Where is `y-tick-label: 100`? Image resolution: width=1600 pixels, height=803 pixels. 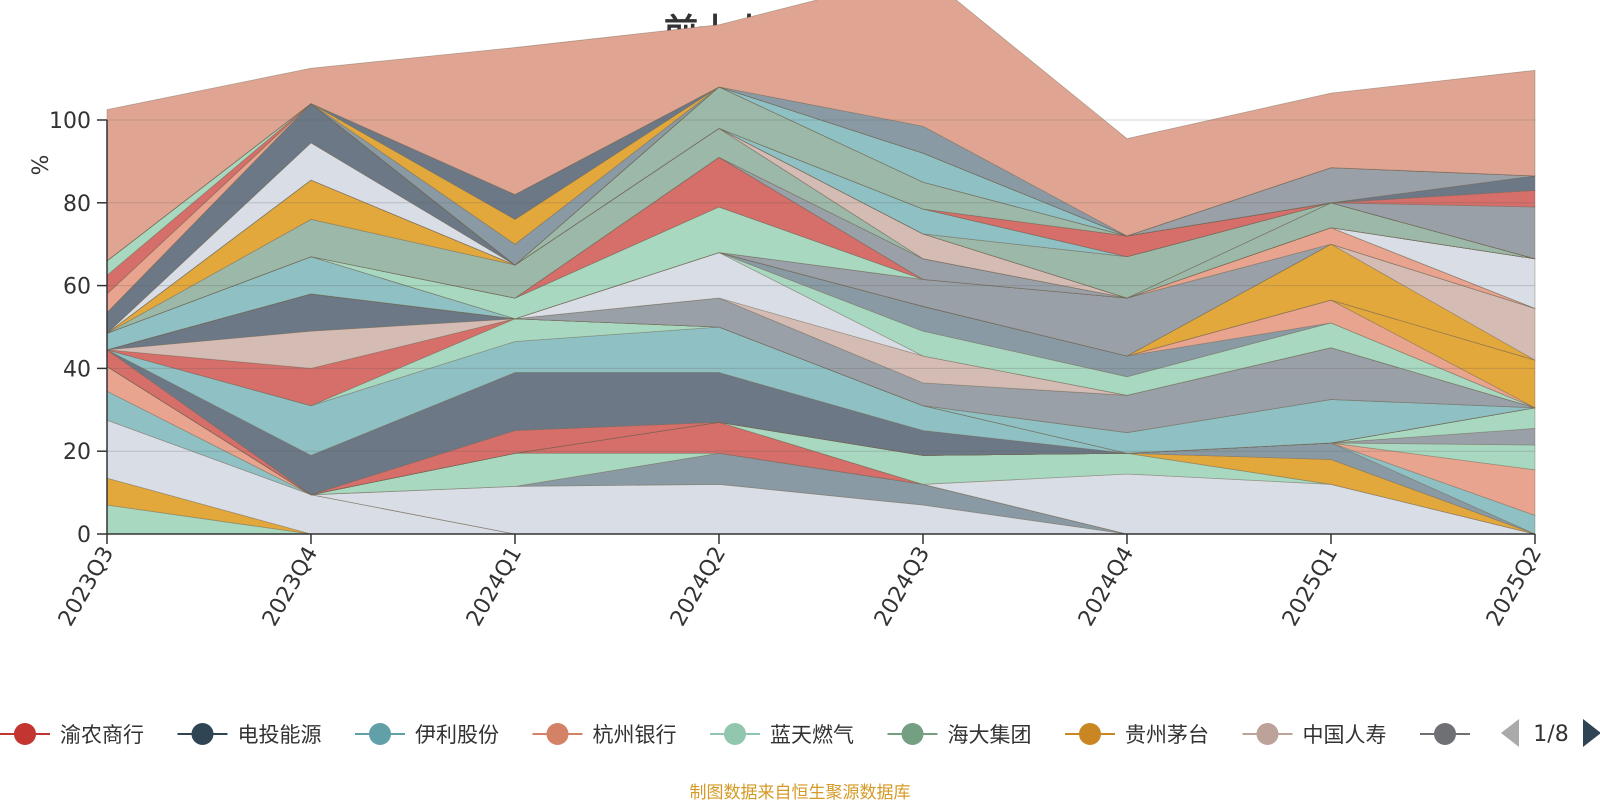
y-tick-label: 100 is located at coordinates (70, 121).